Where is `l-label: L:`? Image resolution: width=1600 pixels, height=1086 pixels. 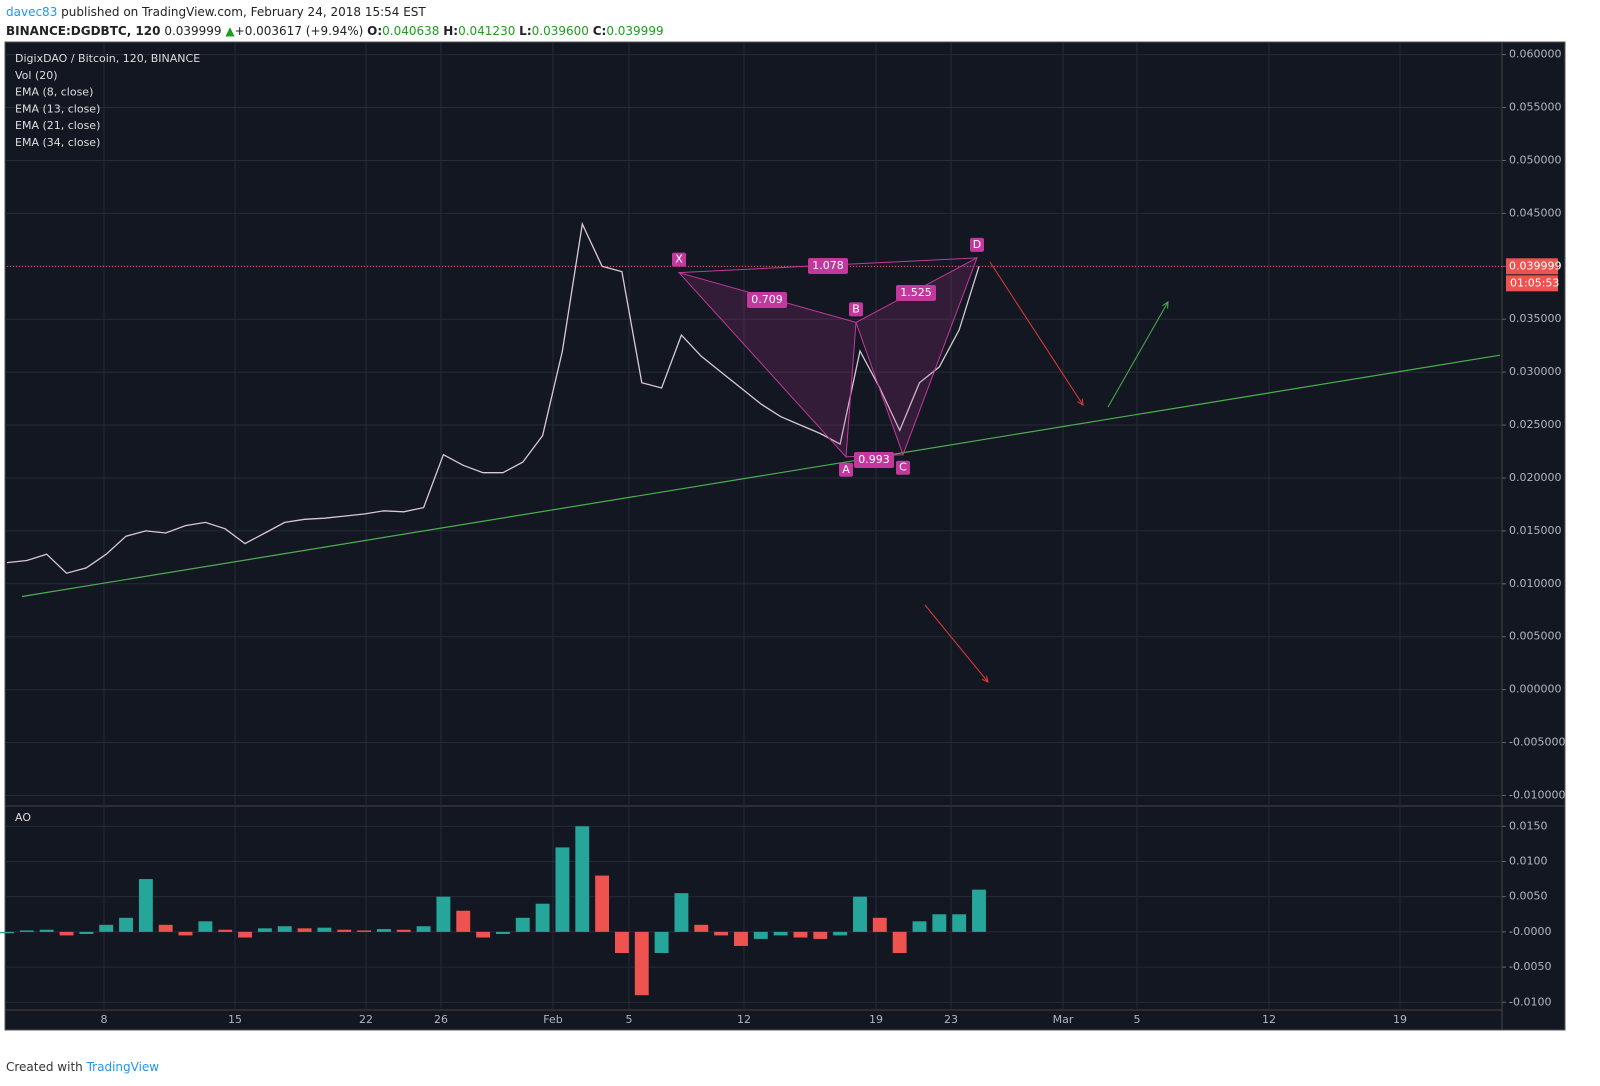
l-label: L: is located at coordinates (525, 31).